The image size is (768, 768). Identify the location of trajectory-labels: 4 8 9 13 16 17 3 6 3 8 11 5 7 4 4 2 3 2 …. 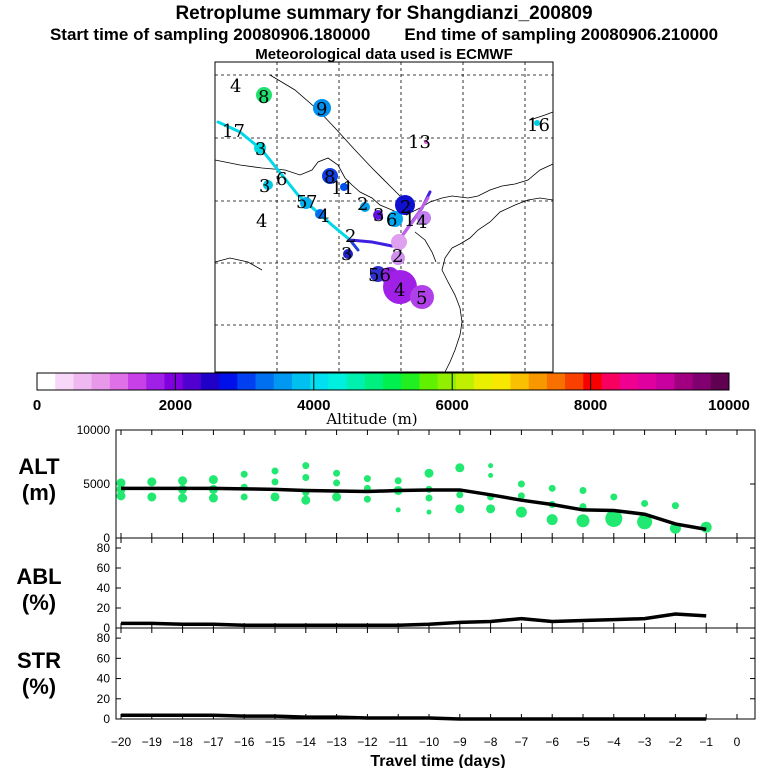
(386, 192).